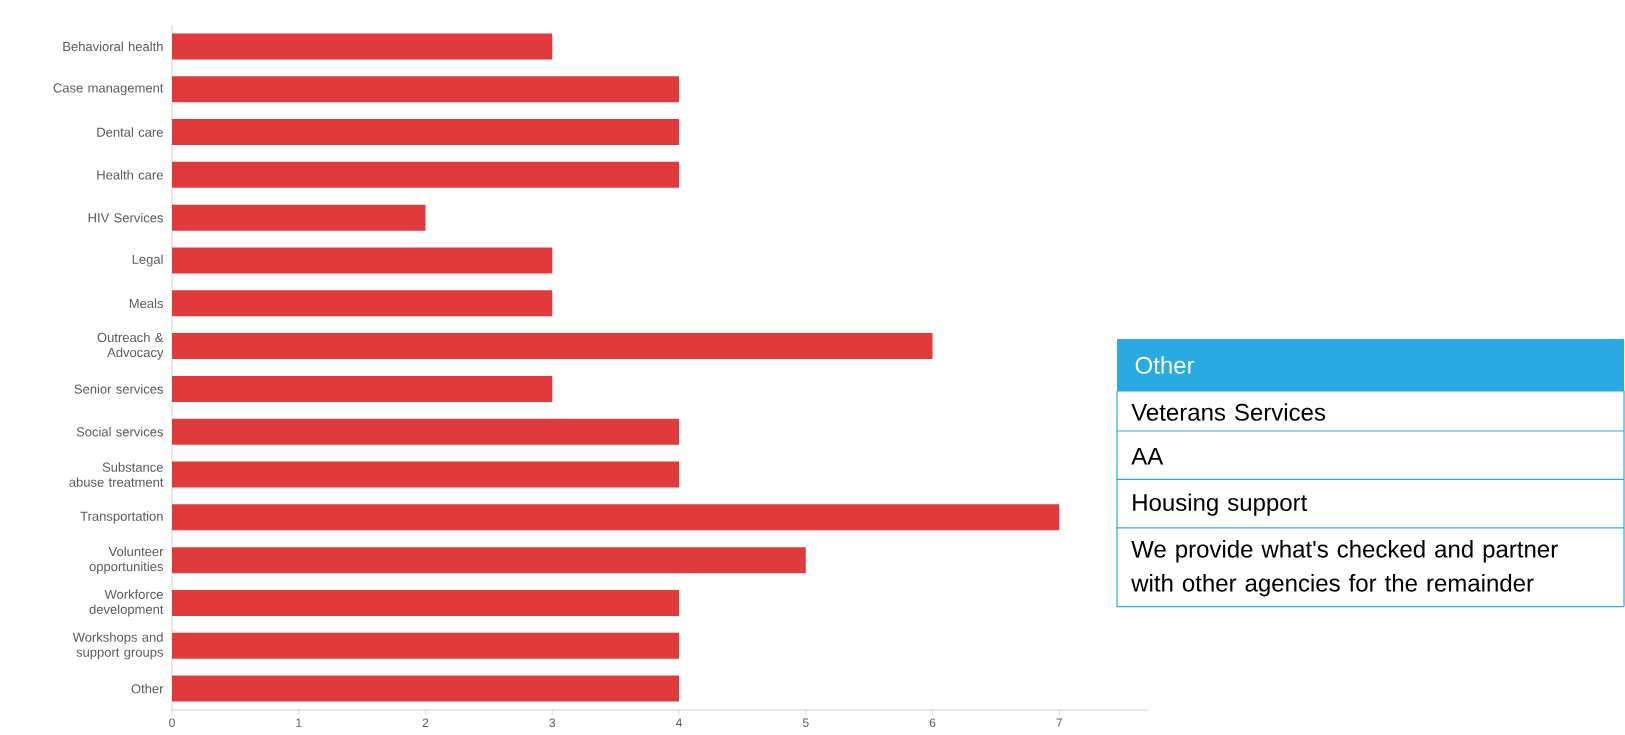  I want to click on x-tick-label: 4, so click(679, 722).